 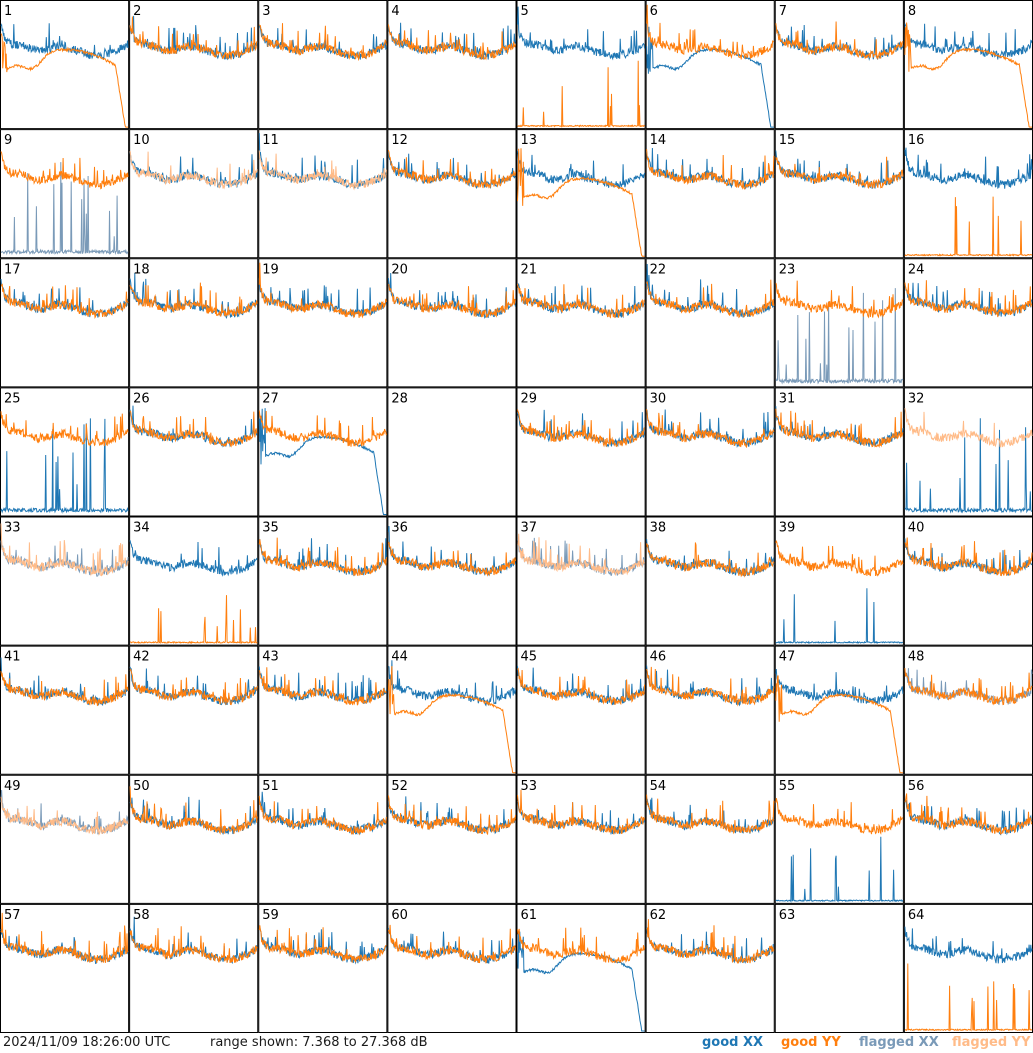 What do you see at coordinates (319, 1042) in the screenshot?
I see `range-text: range shown: 7.368 to 27.368 dB` at bounding box center [319, 1042].